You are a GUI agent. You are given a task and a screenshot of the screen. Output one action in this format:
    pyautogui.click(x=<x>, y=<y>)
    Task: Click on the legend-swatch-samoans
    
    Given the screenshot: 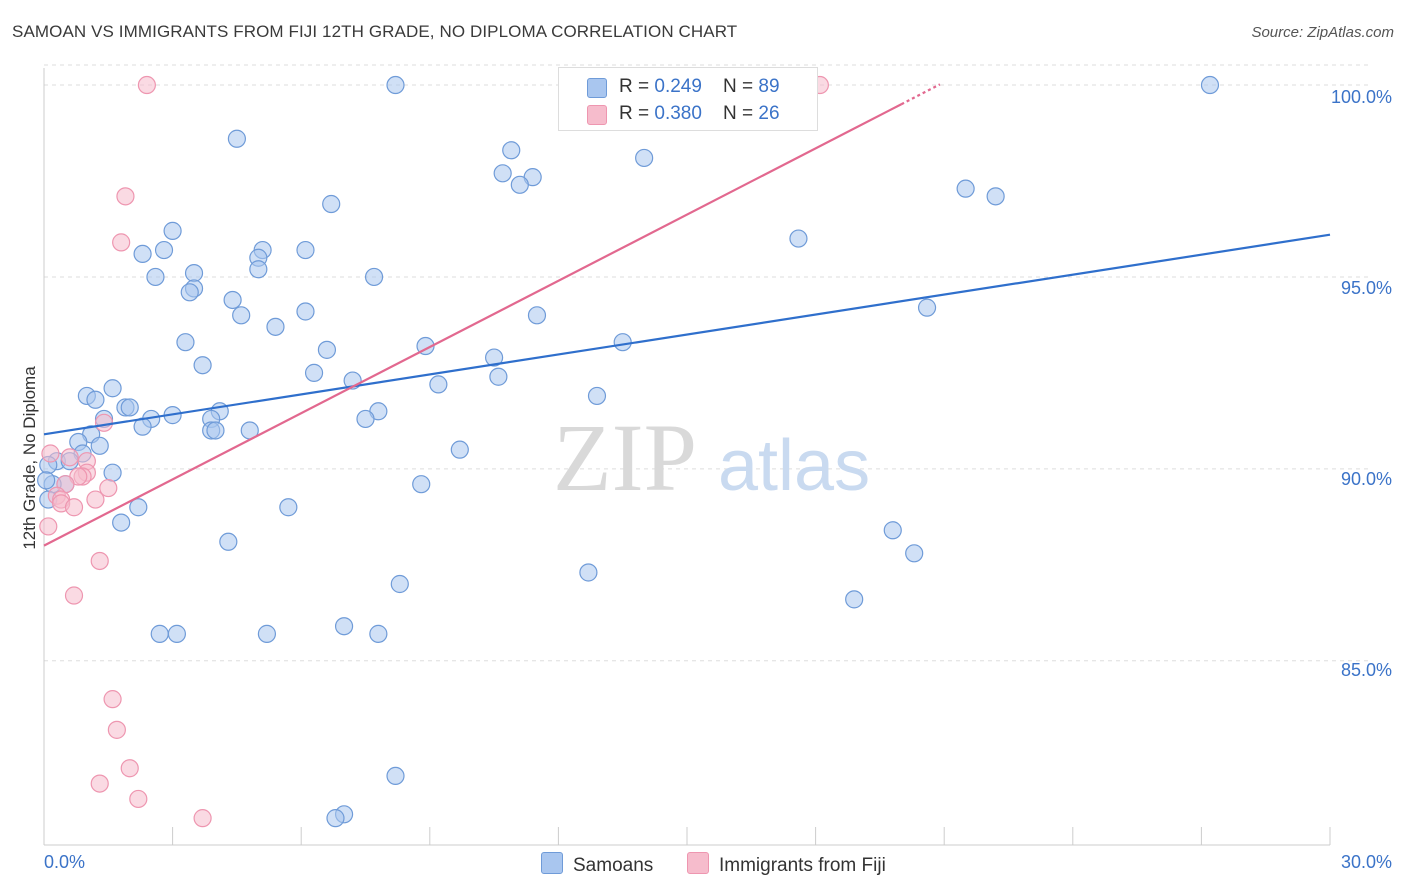 What is the action you would take?
    pyautogui.click(x=597, y=88)
    